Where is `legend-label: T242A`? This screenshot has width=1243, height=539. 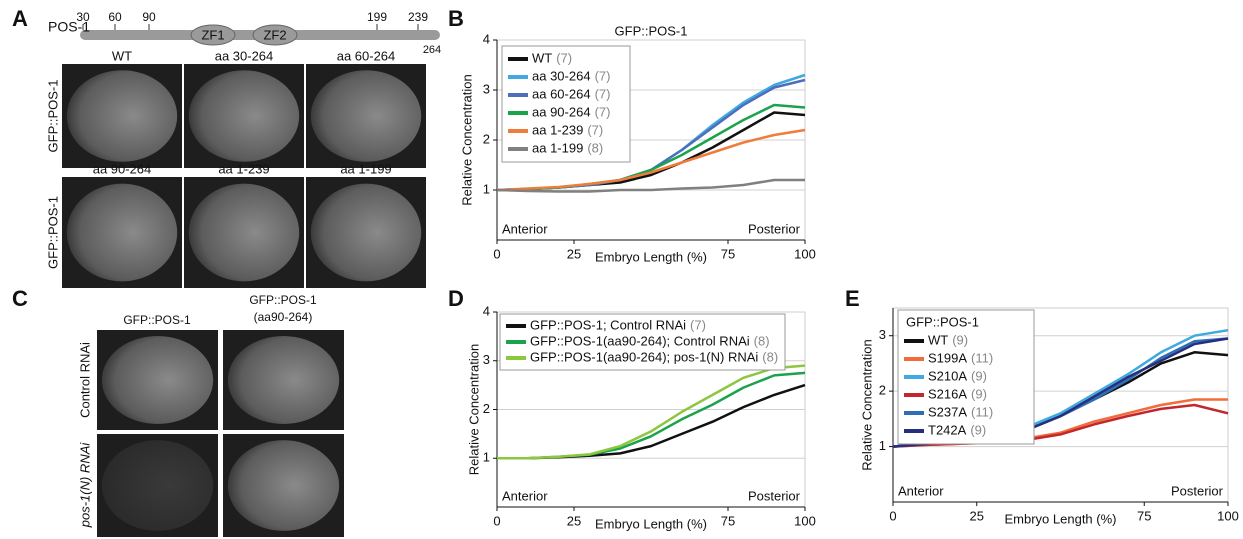 legend-label: T242A is located at coordinates (947, 429).